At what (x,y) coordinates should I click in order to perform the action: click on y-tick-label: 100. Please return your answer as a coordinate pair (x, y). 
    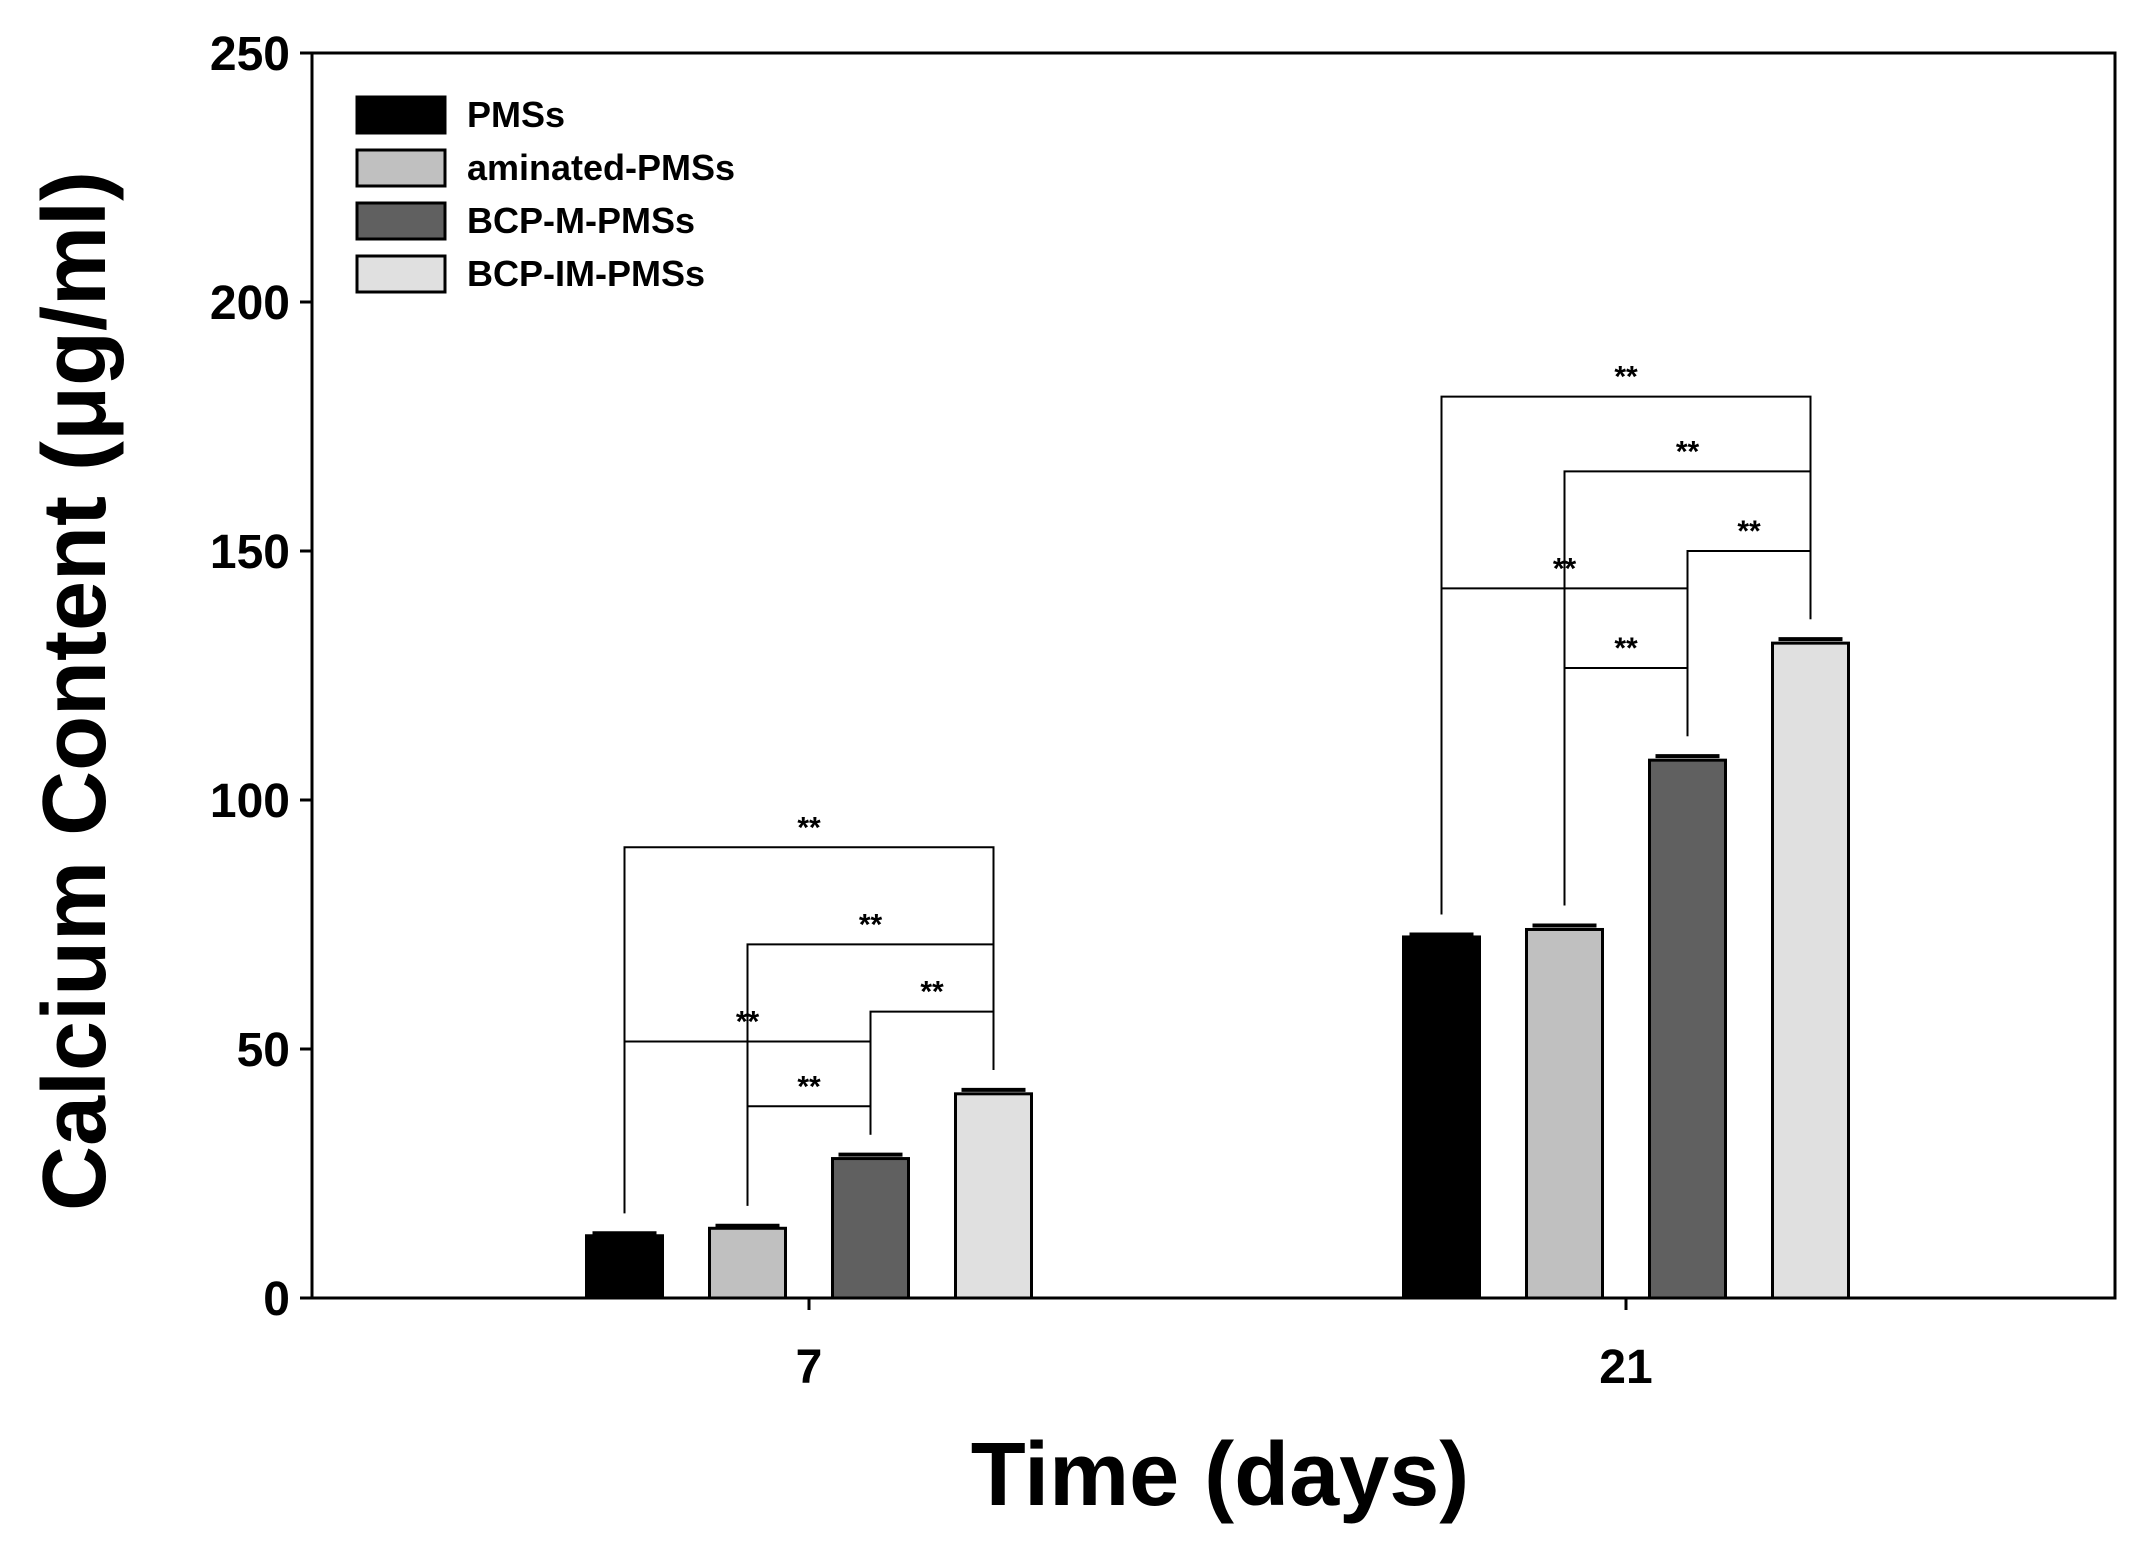
    Looking at the image, I should click on (250, 801).